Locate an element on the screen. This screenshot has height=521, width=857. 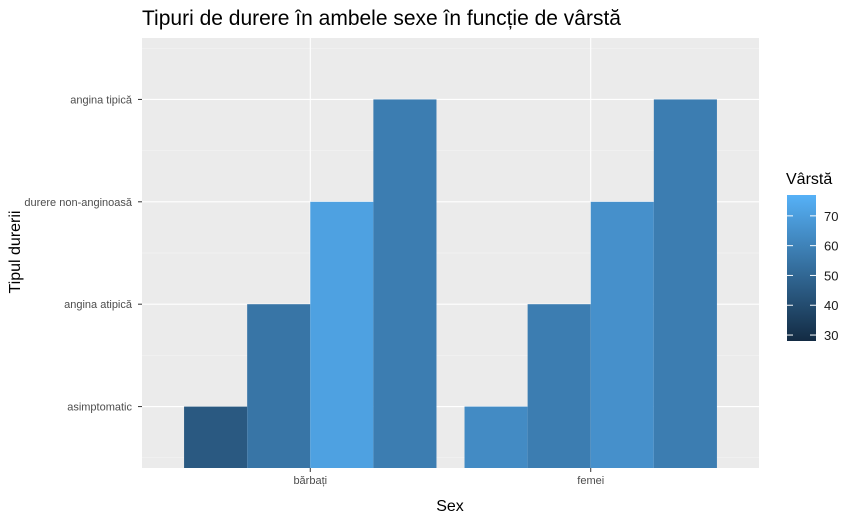
bar-femei-angina-tipică is located at coordinates (685, 283).